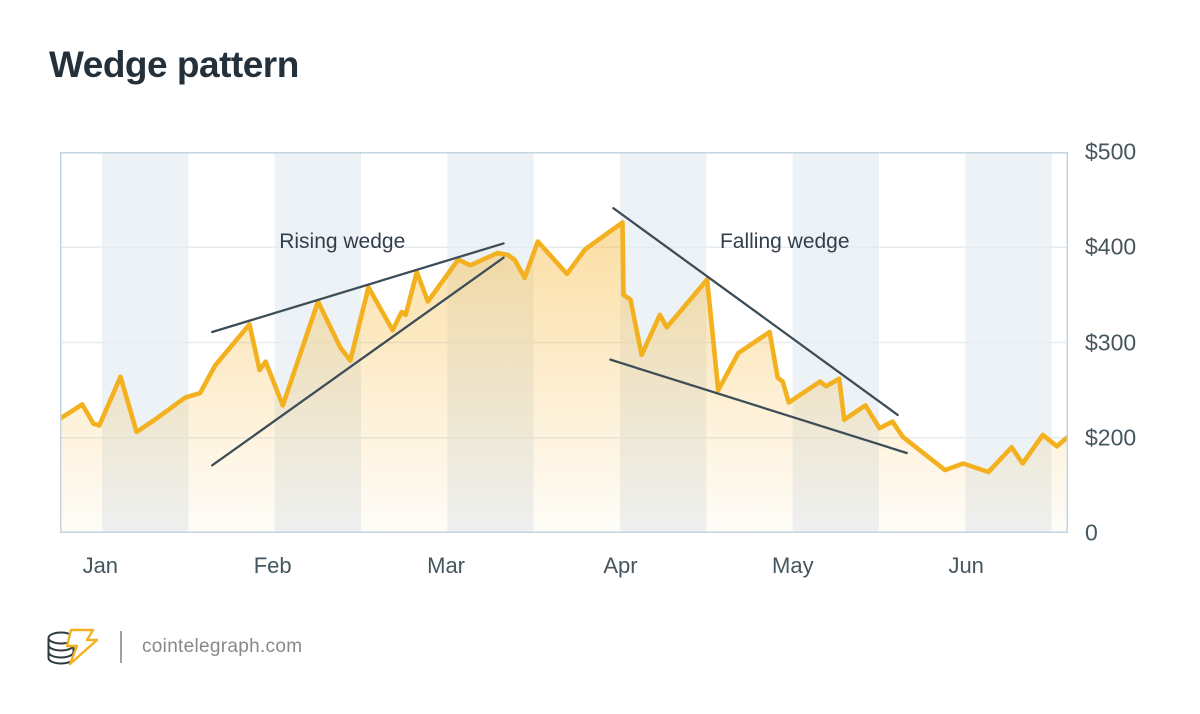 Image resolution: width=1200 pixels, height=714 pixels. What do you see at coordinates (1140, 357) in the screenshot?
I see `y-axis: $500 $400 $300 $200 0` at bounding box center [1140, 357].